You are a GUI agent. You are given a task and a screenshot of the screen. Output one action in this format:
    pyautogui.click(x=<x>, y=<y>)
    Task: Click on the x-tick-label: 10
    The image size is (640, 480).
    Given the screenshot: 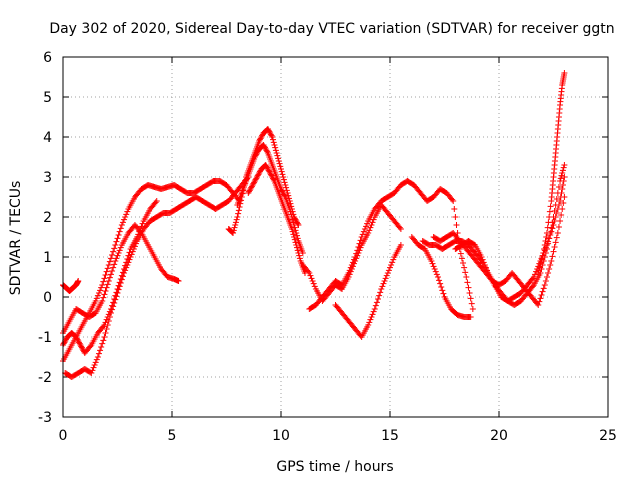 What is the action you would take?
    pyautogui.click(x=281, y=436)
    